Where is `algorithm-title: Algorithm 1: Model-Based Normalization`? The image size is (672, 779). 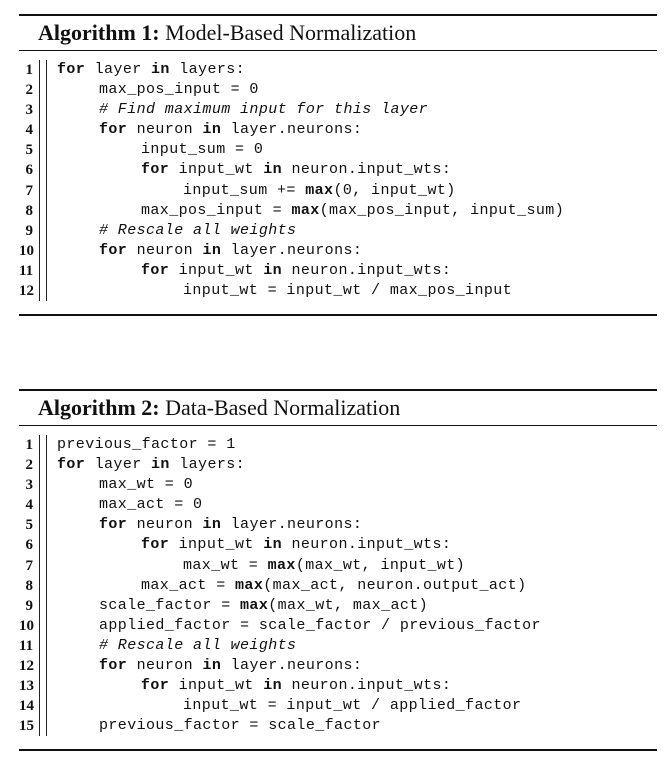 algorithm-title: Algorithm 1: Model-Based Normalization is located at coordinates (338, 33).